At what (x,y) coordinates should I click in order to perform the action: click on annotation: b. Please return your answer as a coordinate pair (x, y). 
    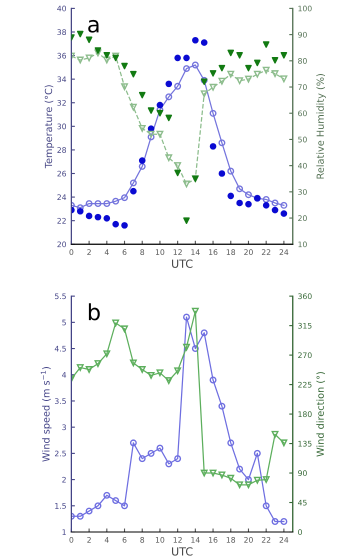
    Looking at the image, I should click on (94, 311).